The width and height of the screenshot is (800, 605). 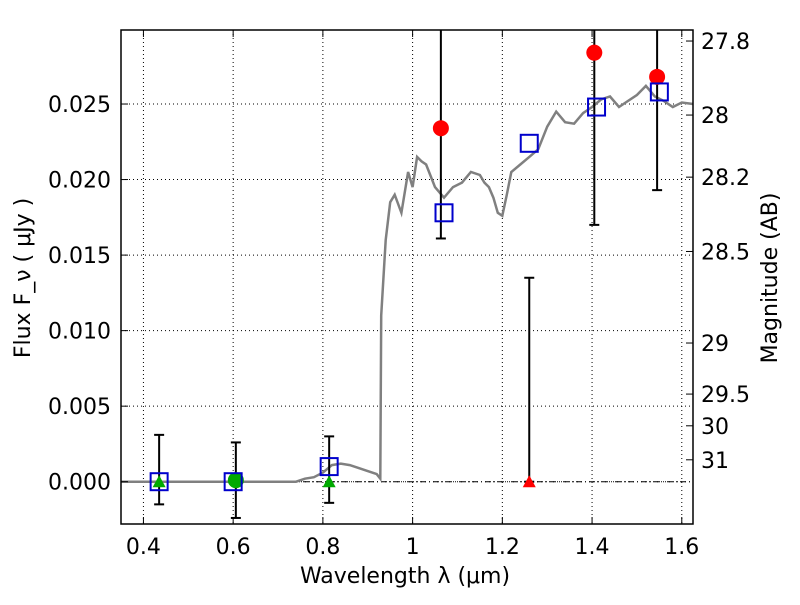 What do you see at coordinates (79, 332) in the screenshot?
I see `y-tick-label: 0.010` at bounding box center [79, 332].